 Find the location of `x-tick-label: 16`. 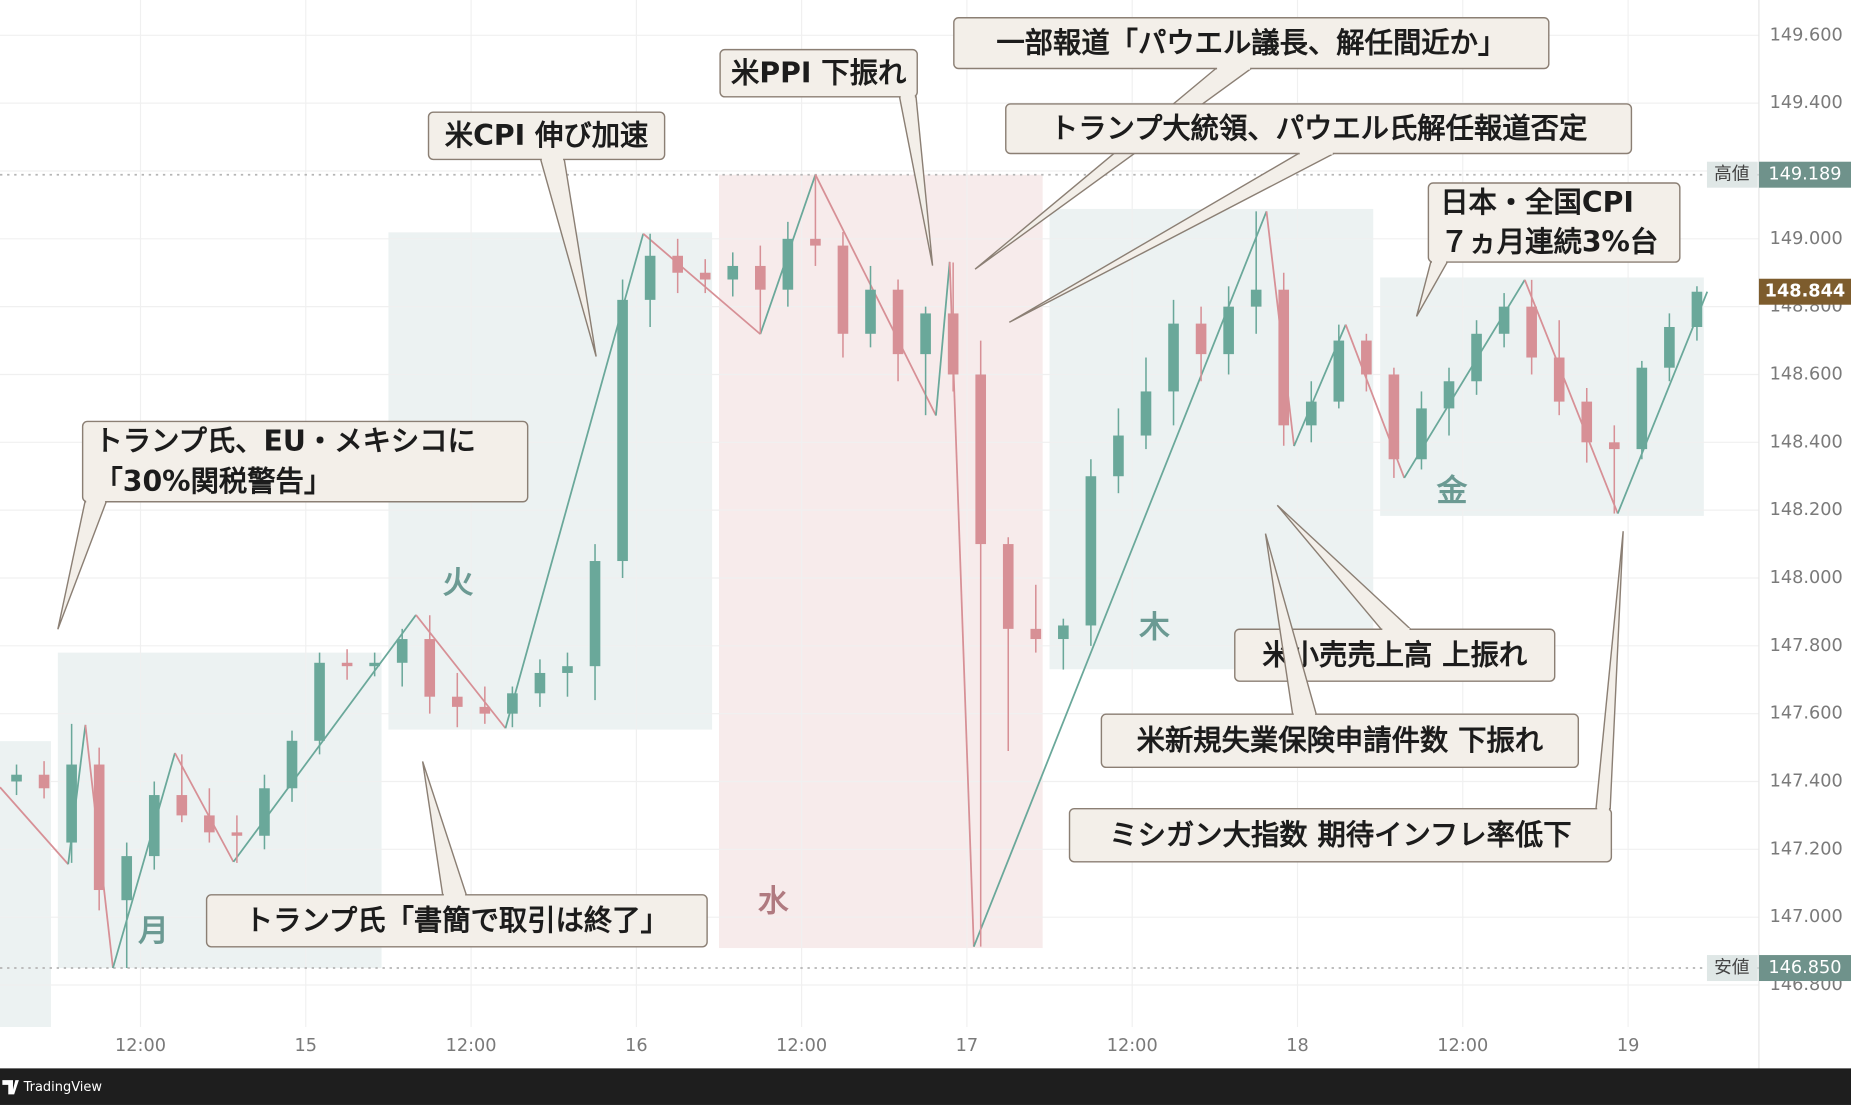

x-tick-label: 16 is located at coordinates (636, 1046).